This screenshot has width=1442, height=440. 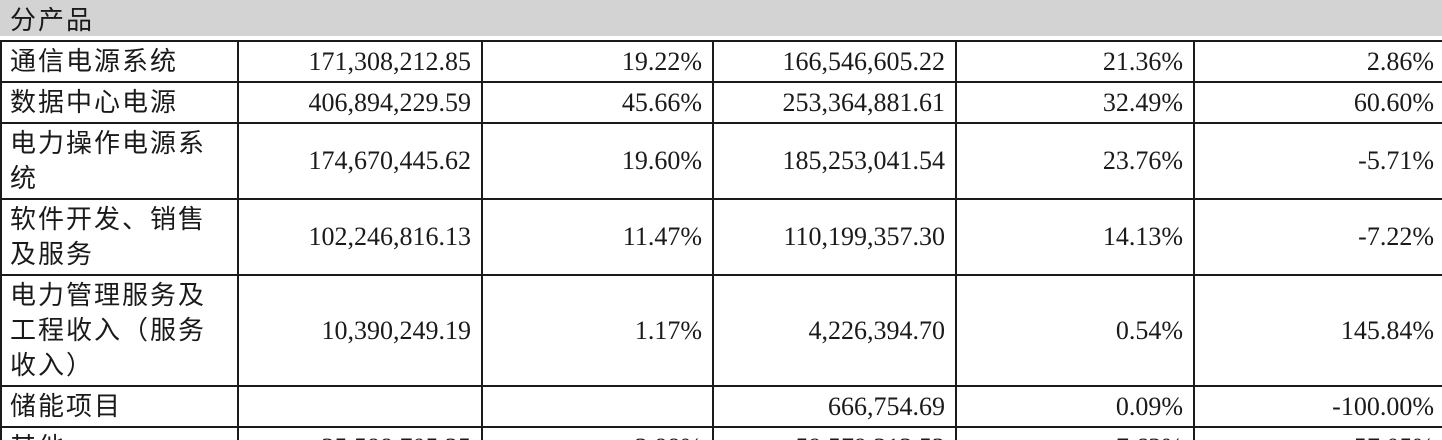 I want to click on revenue-current-cell: 25,588,705.25, so click(x=360, y=433).